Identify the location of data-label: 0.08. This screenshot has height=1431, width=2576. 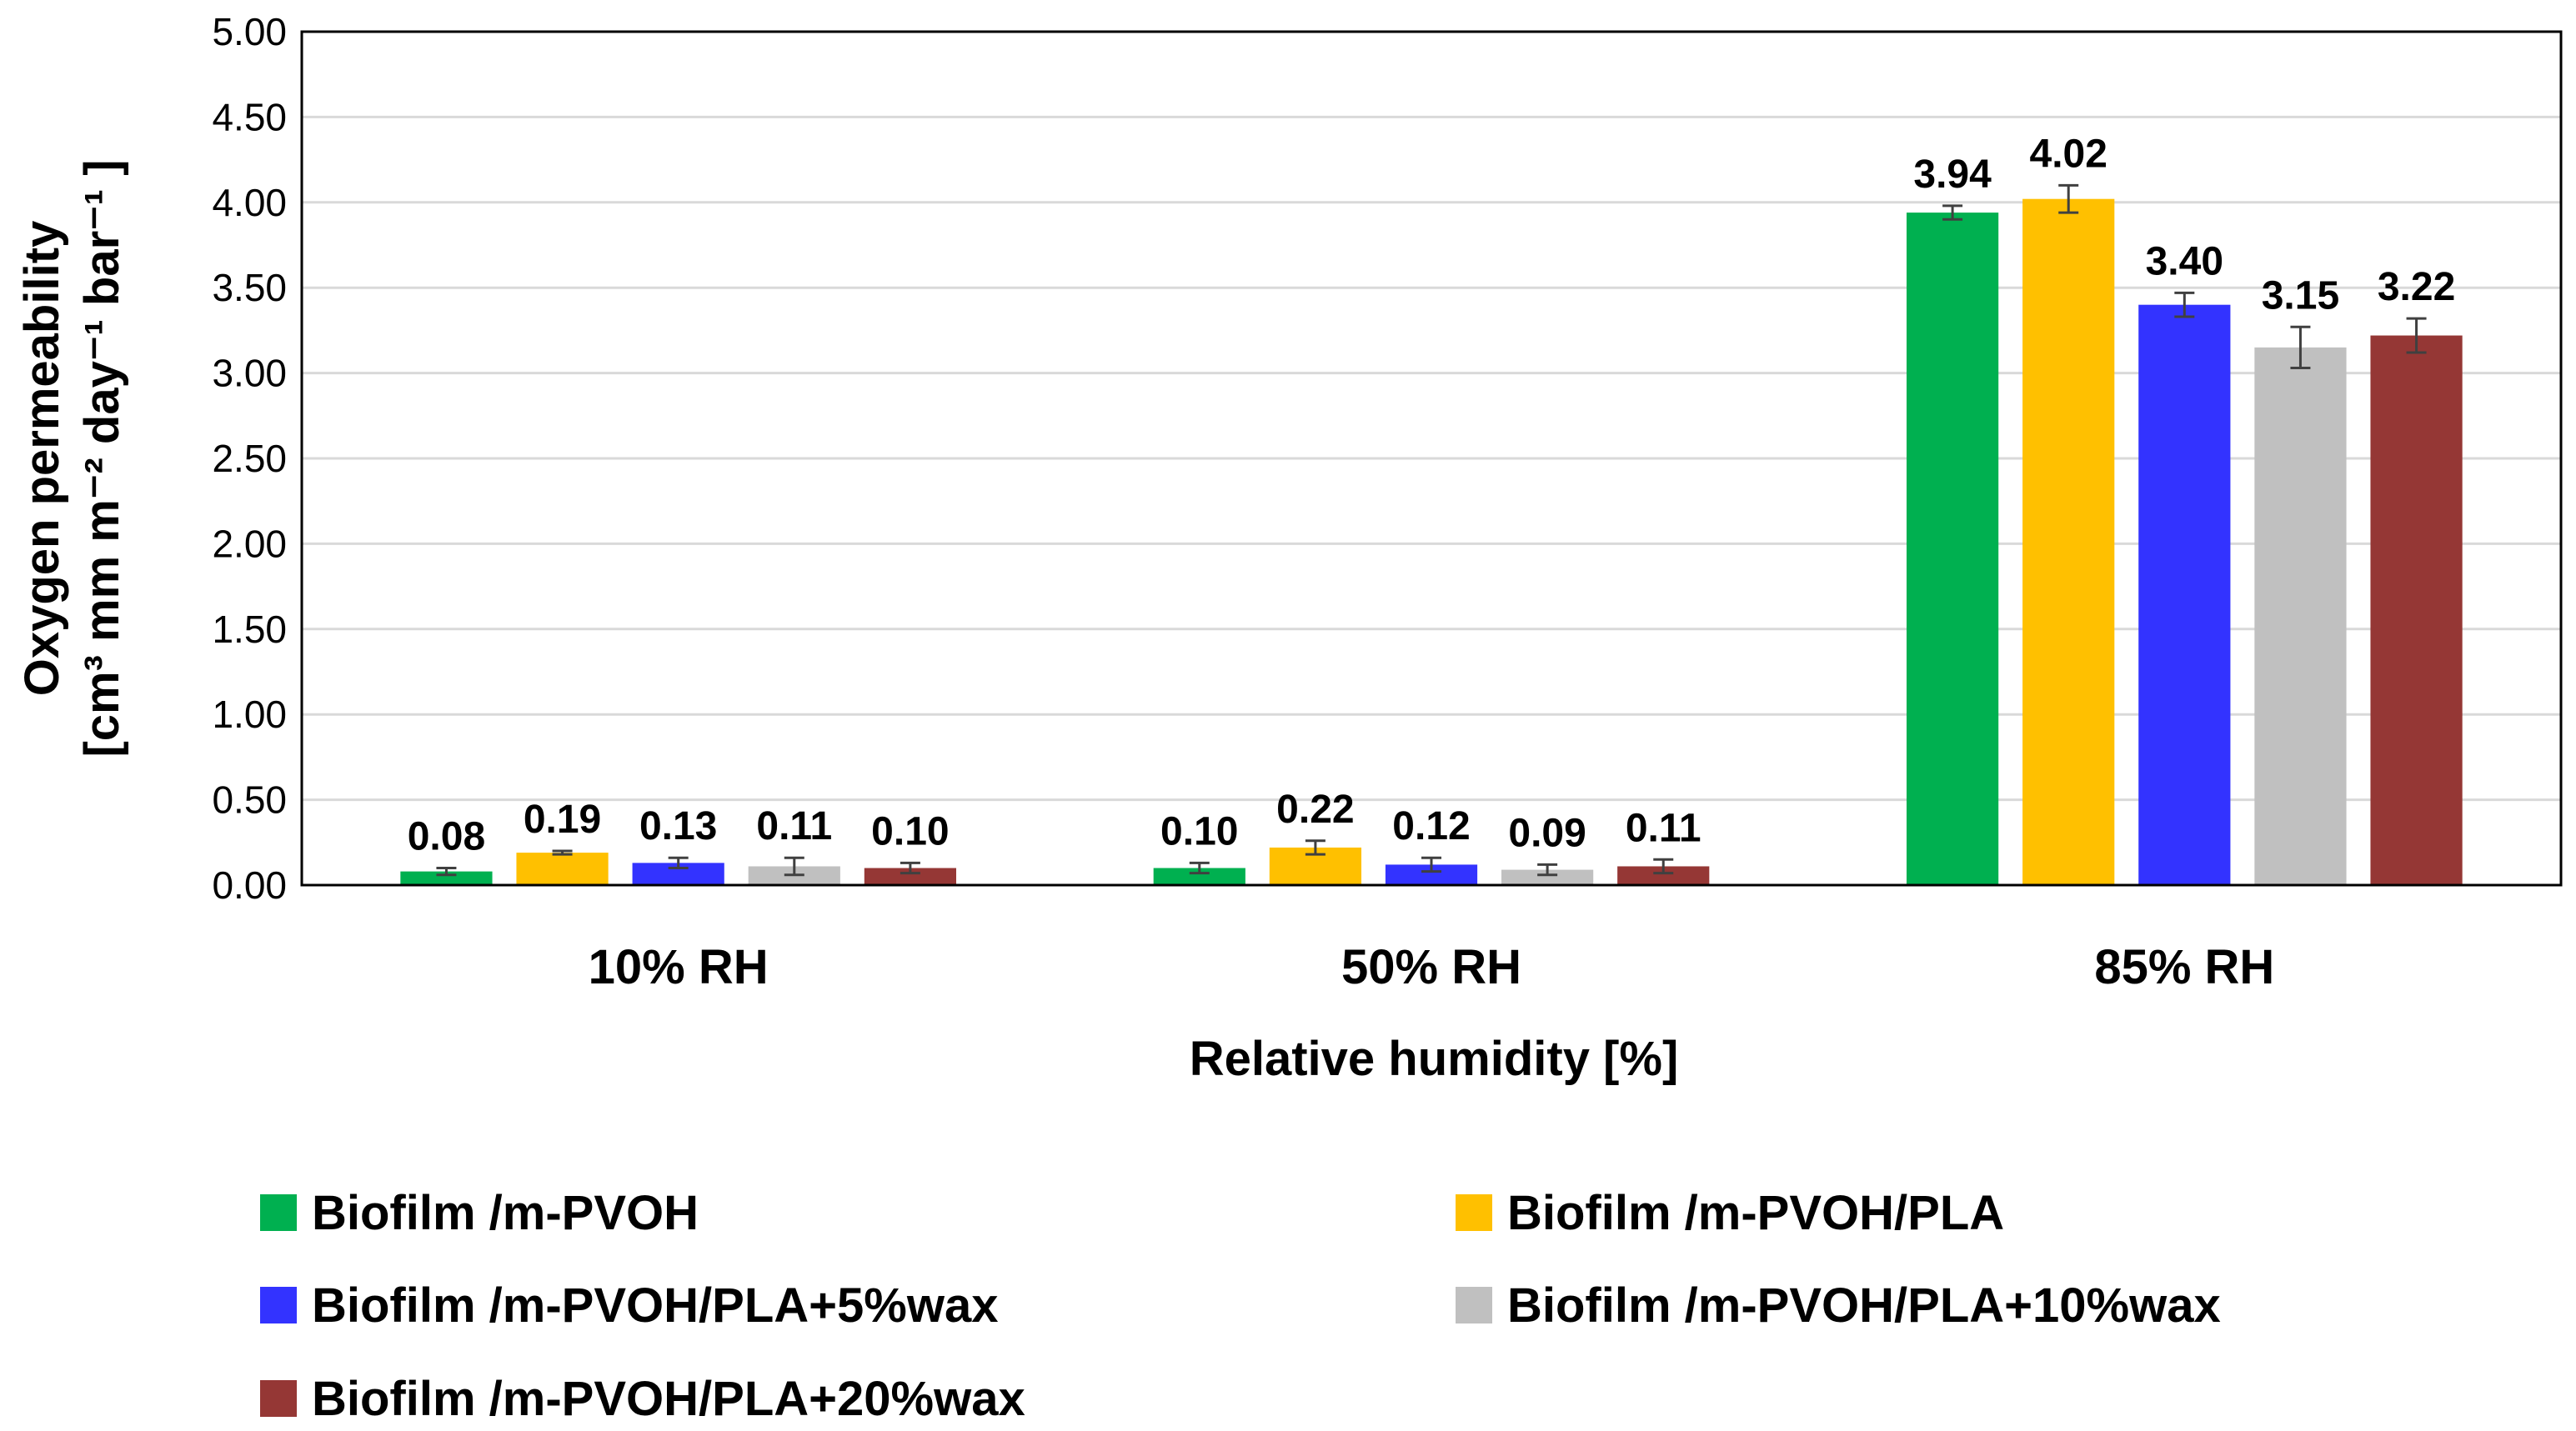
(446, 837).